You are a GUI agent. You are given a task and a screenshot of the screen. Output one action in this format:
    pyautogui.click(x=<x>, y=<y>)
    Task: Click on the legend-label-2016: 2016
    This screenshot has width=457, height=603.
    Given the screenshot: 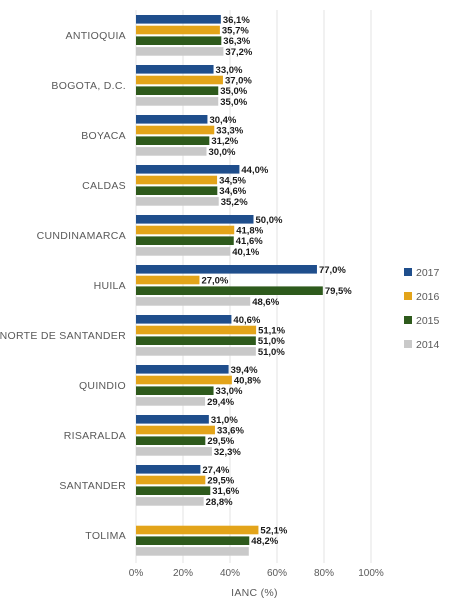 What is the action you would take?
    pyautogui.click(x=428, y=297)
    